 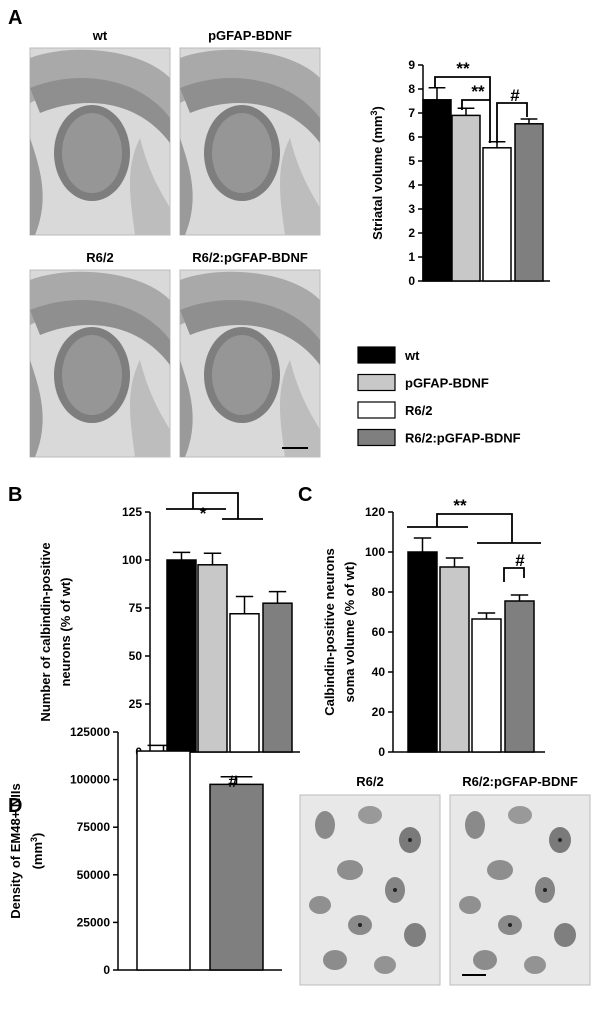 I want to click on image-label: pGFAP-BDNF, so click(x=250, y=35).